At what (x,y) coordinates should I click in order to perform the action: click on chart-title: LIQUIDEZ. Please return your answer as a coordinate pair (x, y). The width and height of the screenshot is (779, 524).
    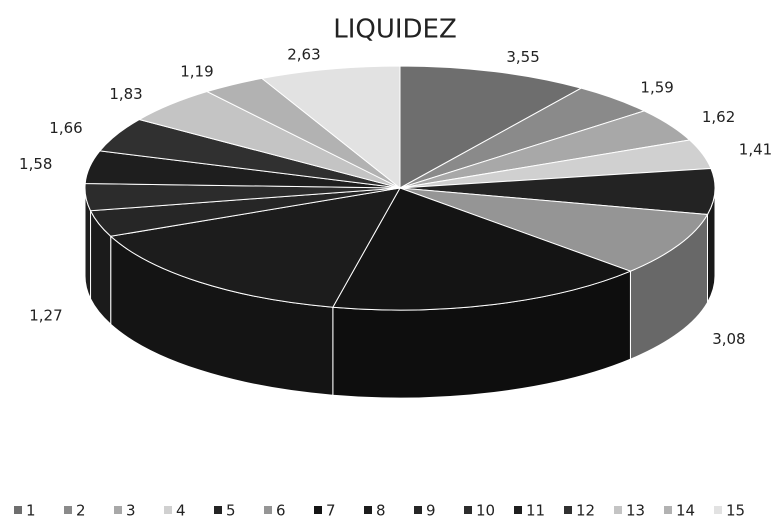
    Looking at the image, I should click on (395, 30).